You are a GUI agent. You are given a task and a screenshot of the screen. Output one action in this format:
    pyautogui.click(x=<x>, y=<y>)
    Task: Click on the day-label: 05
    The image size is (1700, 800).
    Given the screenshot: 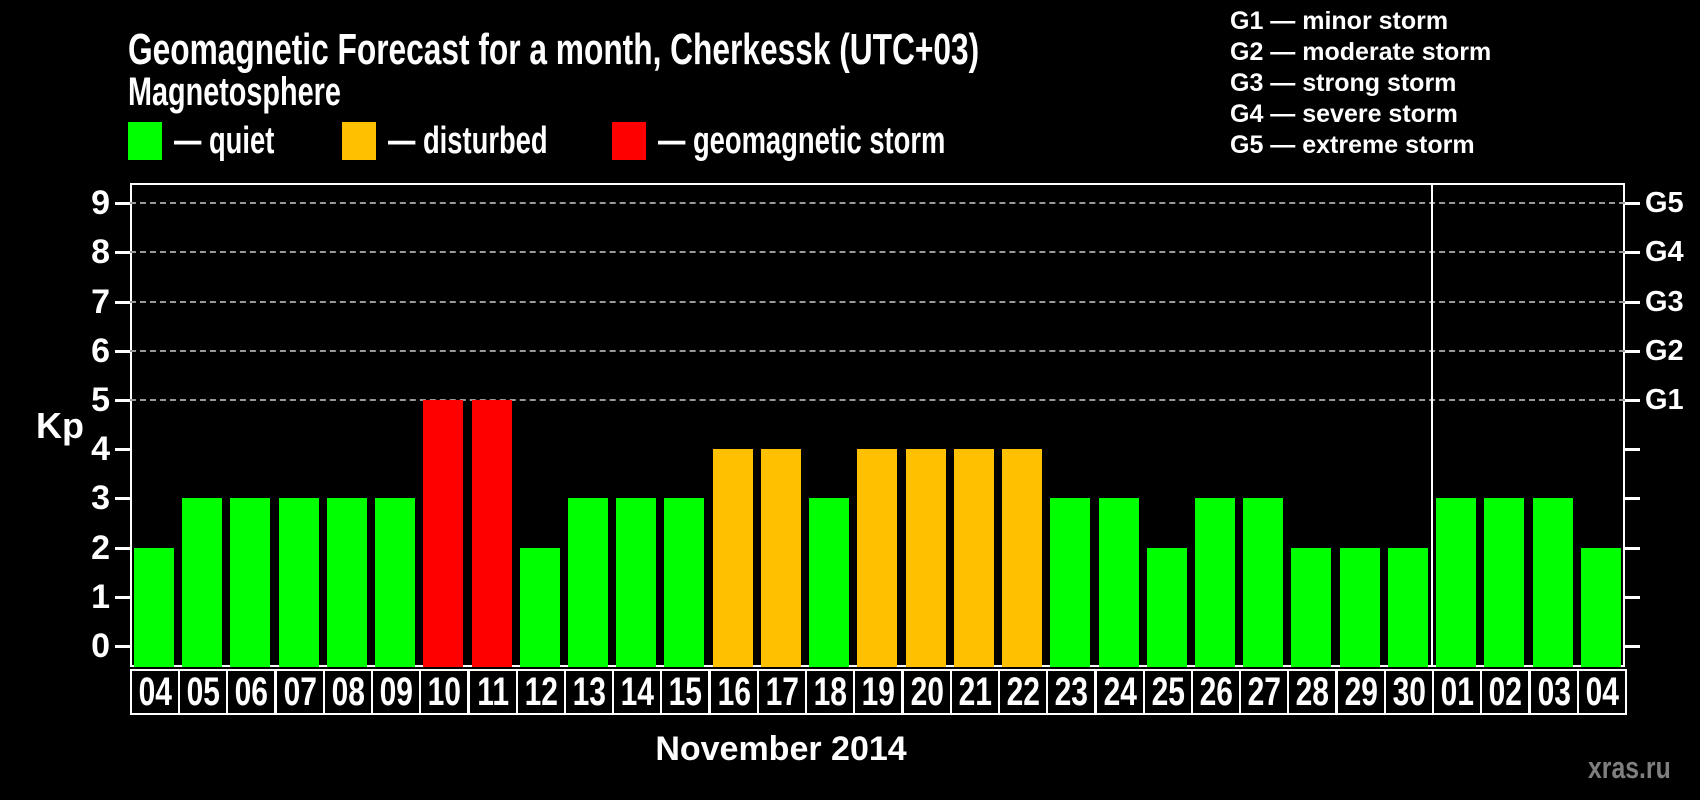 What is the action you would take?
    pyautogui.click(x=203, y=692)
    